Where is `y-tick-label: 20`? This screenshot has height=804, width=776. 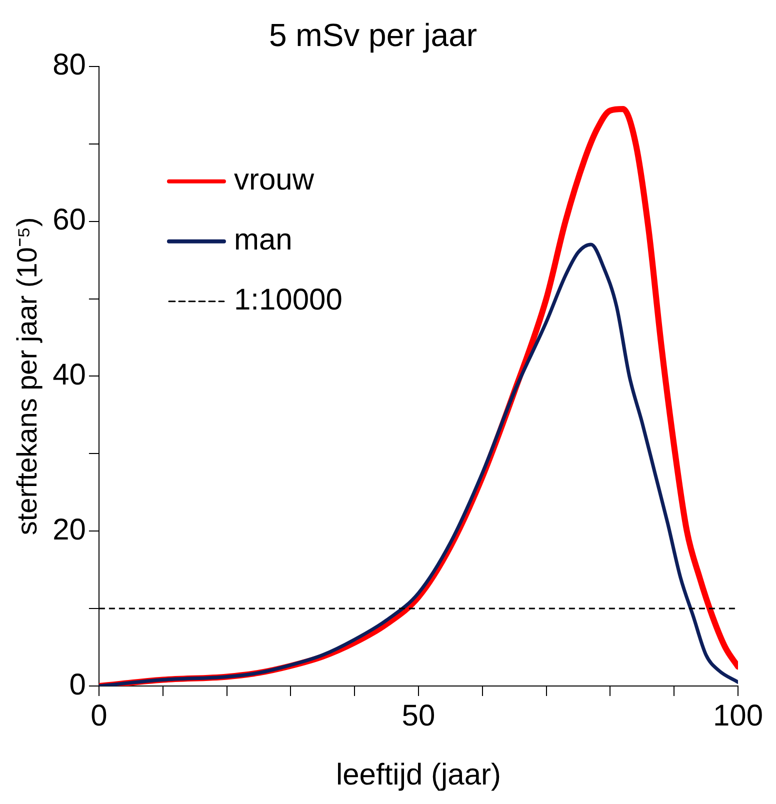 y-tick-label: 20 is located at coordinates (69, 529).